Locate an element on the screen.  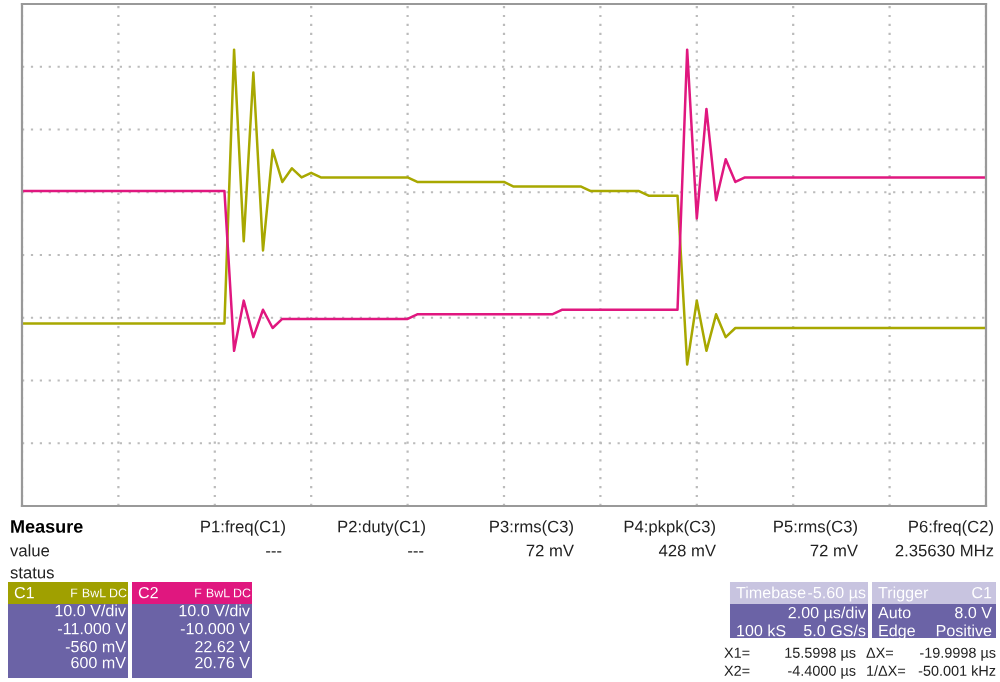
text: P3:rms(C3) is located at coordinates (531, 528).